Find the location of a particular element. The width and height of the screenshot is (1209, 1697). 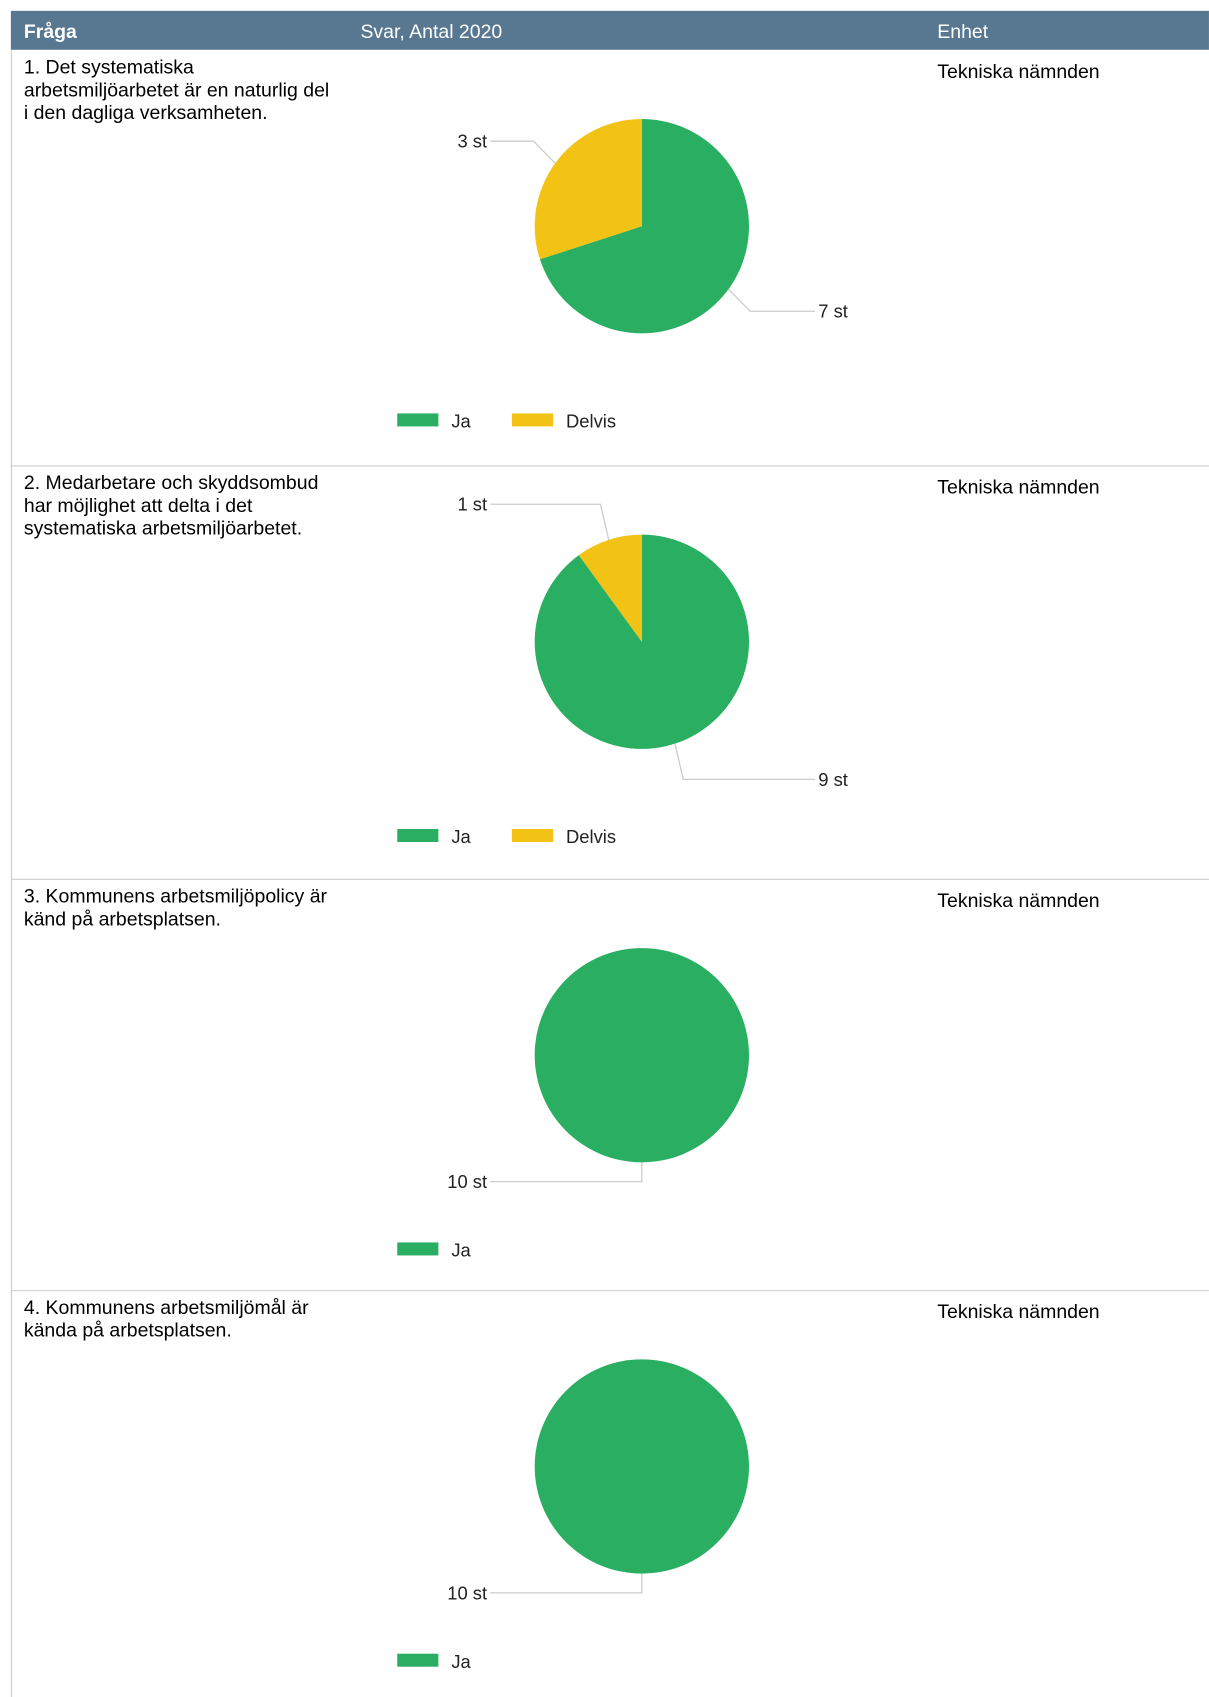

data-label: 3 st is located at coordinates (472, 141).